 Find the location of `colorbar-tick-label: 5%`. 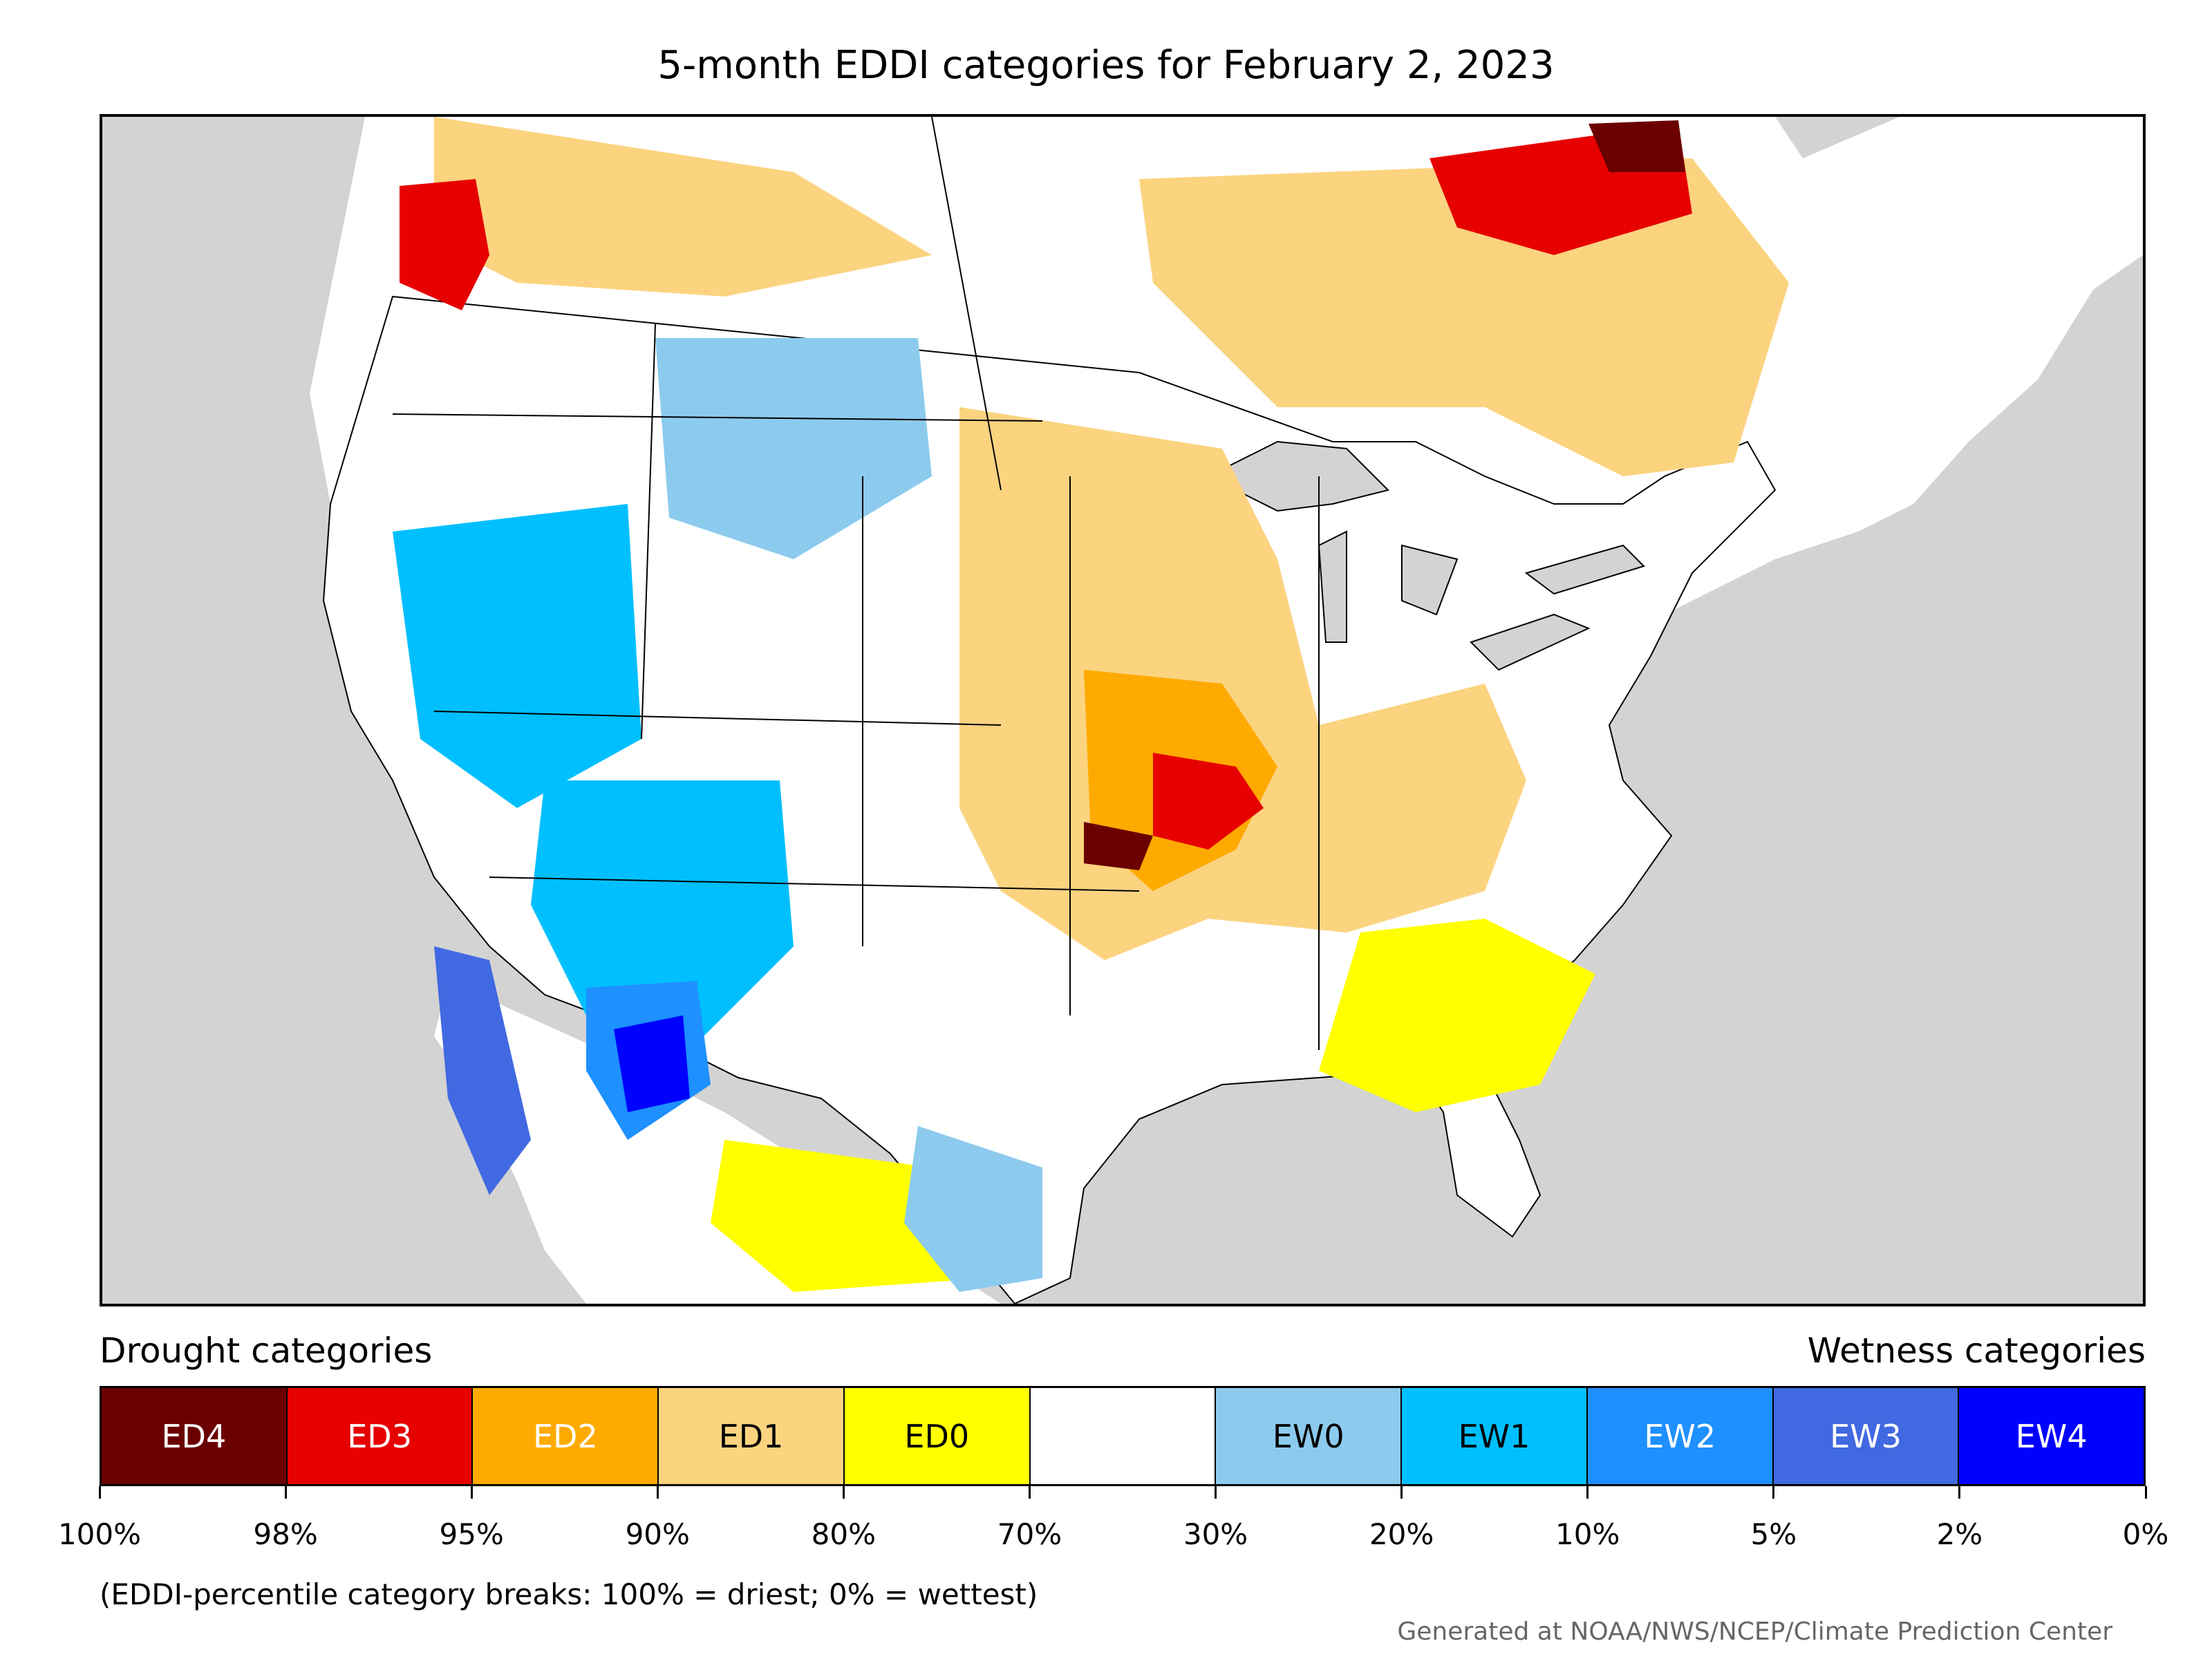

colorbar-tick-label: 5% is located at coordinates (1774, 1534).